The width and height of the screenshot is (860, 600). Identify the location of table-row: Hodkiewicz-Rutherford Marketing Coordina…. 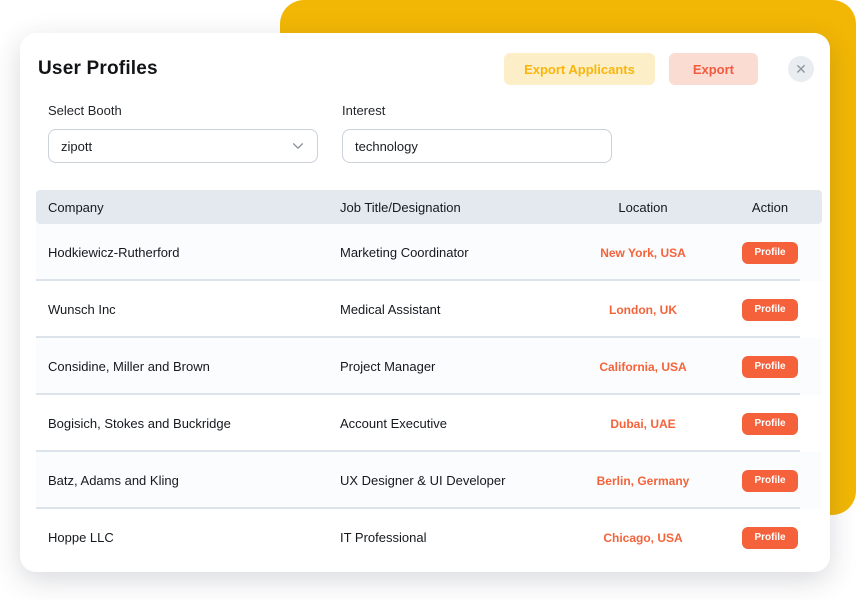
(429, 252).